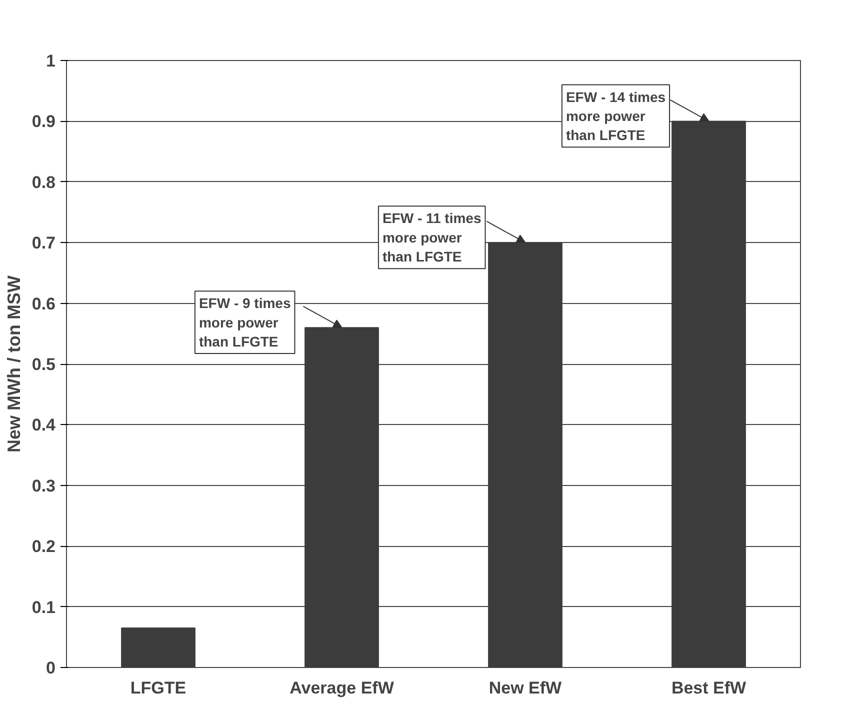 The width and height of the screenshot is (858, 722). What do you see at coordinates (14, 364) in the screenshot?
I see `y-axis-title: New MWh / ton MSW` at bounding box center [14, 364].